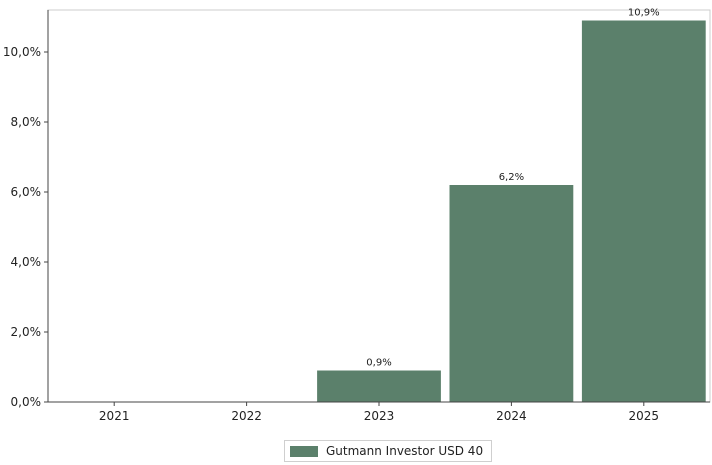 This screenshot has width=712, height=465. Describe the element at coordinates (26, 192) in the screenshot. I see `y-tick-label: 6,0%` at that location.